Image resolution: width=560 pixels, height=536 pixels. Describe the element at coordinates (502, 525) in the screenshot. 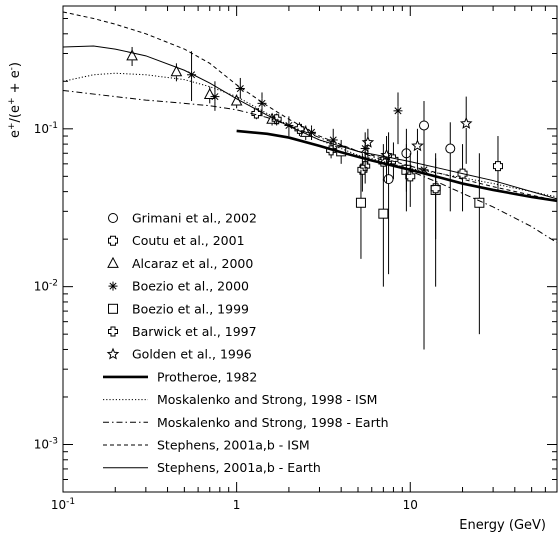

I see `x-axis-title: Energy (GeV)` at that location.